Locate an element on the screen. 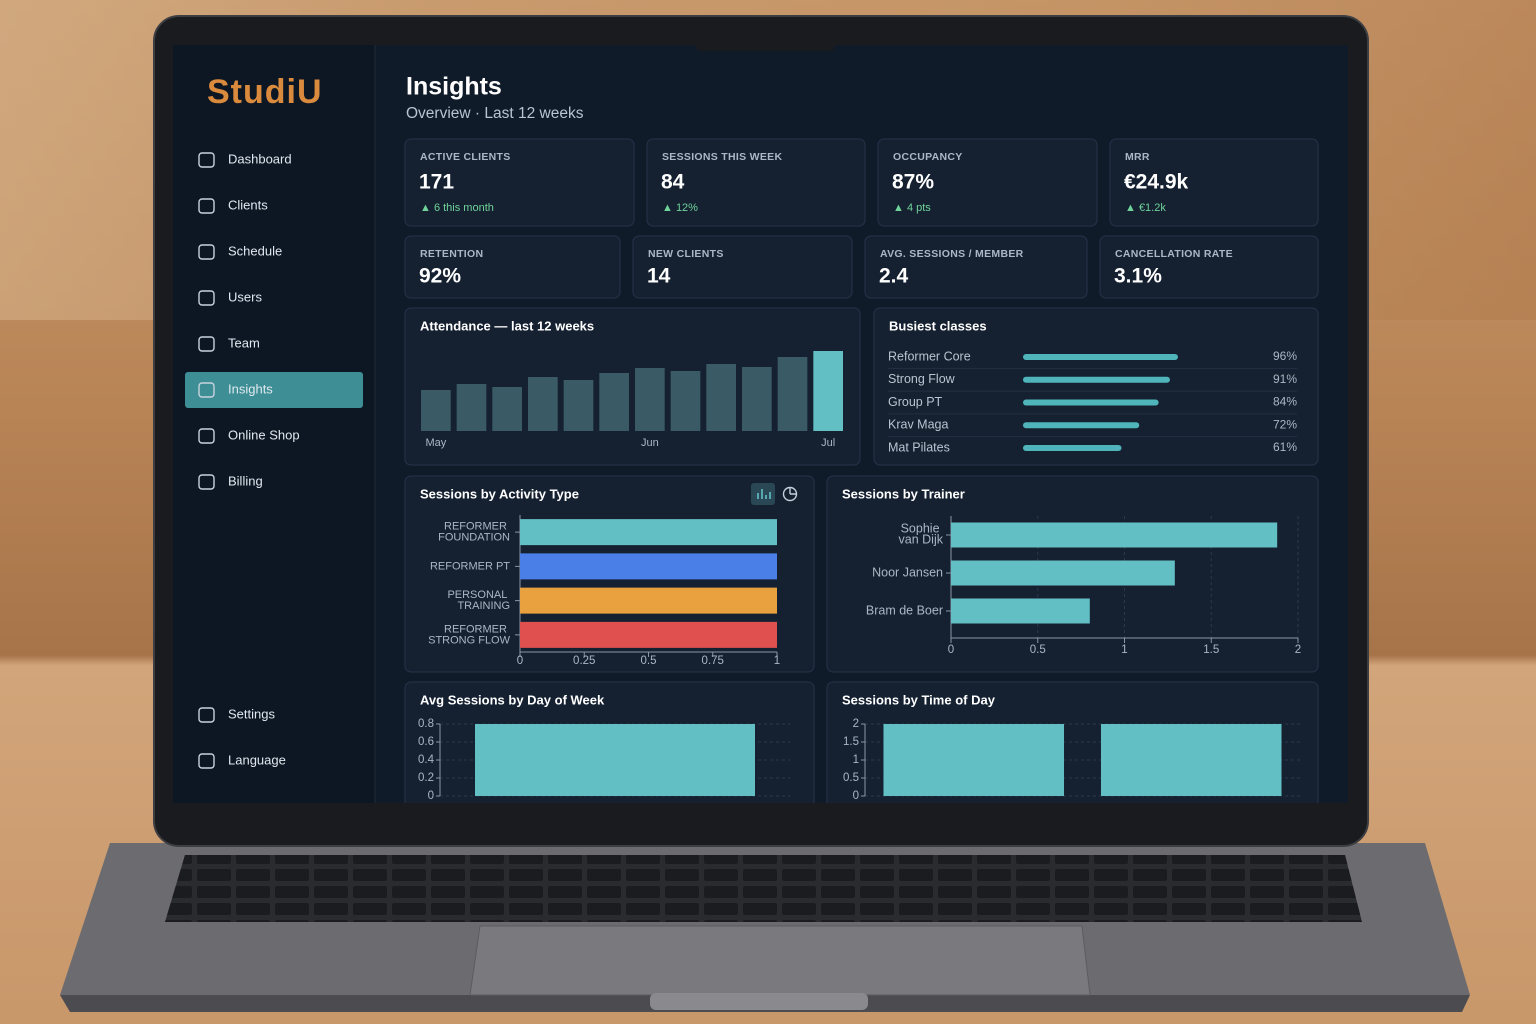 Image resolution: width=1536 pixels, height=1024 pixels. nav-item: Users is located at coordinates (245, 296).